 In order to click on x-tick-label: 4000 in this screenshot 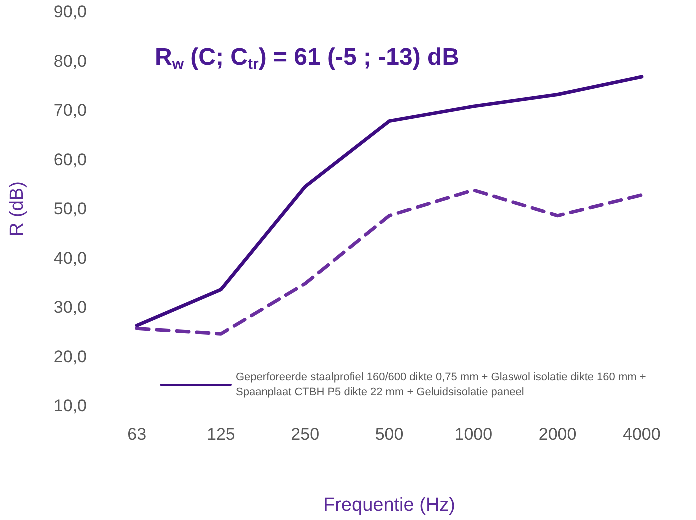, I will do `click(642, 434)`.